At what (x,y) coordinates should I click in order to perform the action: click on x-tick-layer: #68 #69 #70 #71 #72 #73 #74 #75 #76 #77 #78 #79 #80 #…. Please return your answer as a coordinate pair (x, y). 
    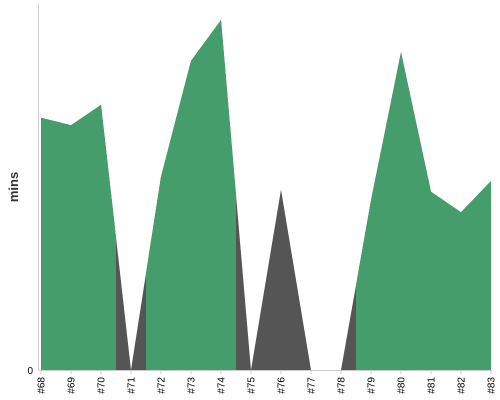
    Looking at the image, I should click on (267, 382).